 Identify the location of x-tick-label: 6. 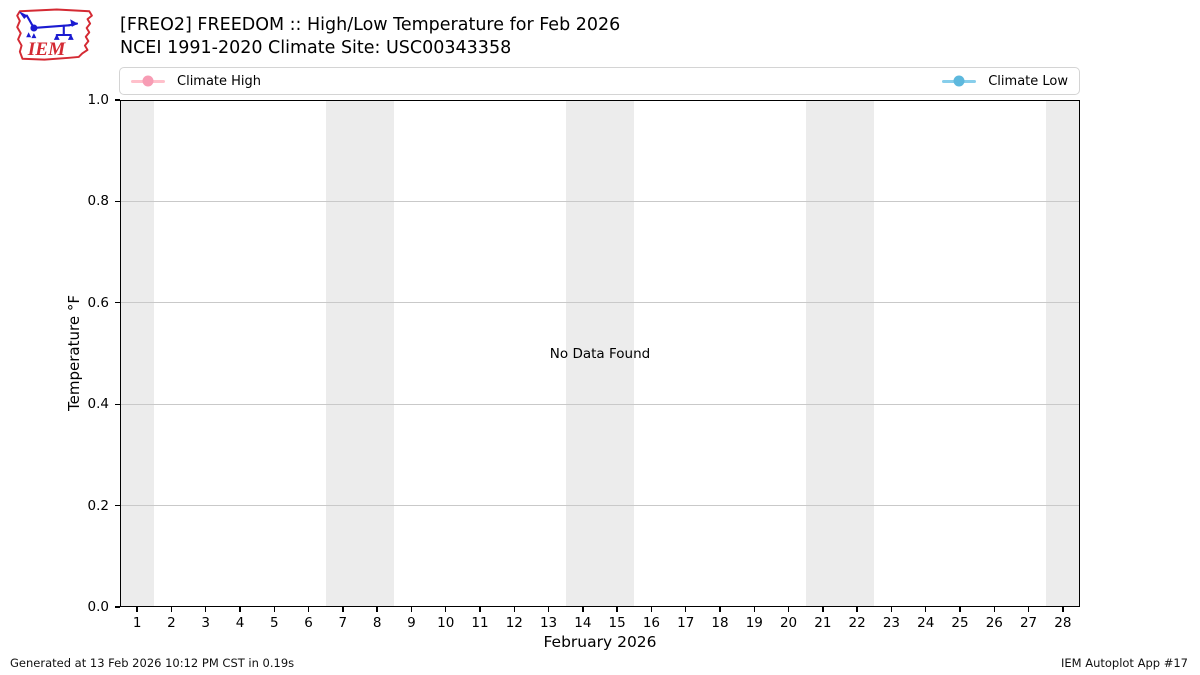
(308, 623).